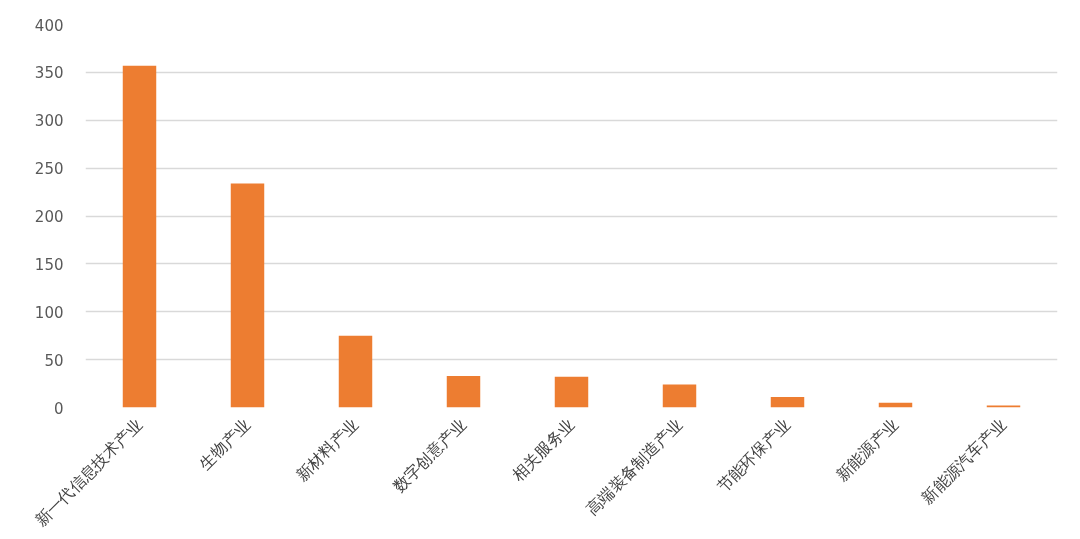 The image size is (1080, 539). What do you see at coordinates (49, 312) in the screenshot?
I see `y-tick-label: 100` at bounding box center [49, 312].